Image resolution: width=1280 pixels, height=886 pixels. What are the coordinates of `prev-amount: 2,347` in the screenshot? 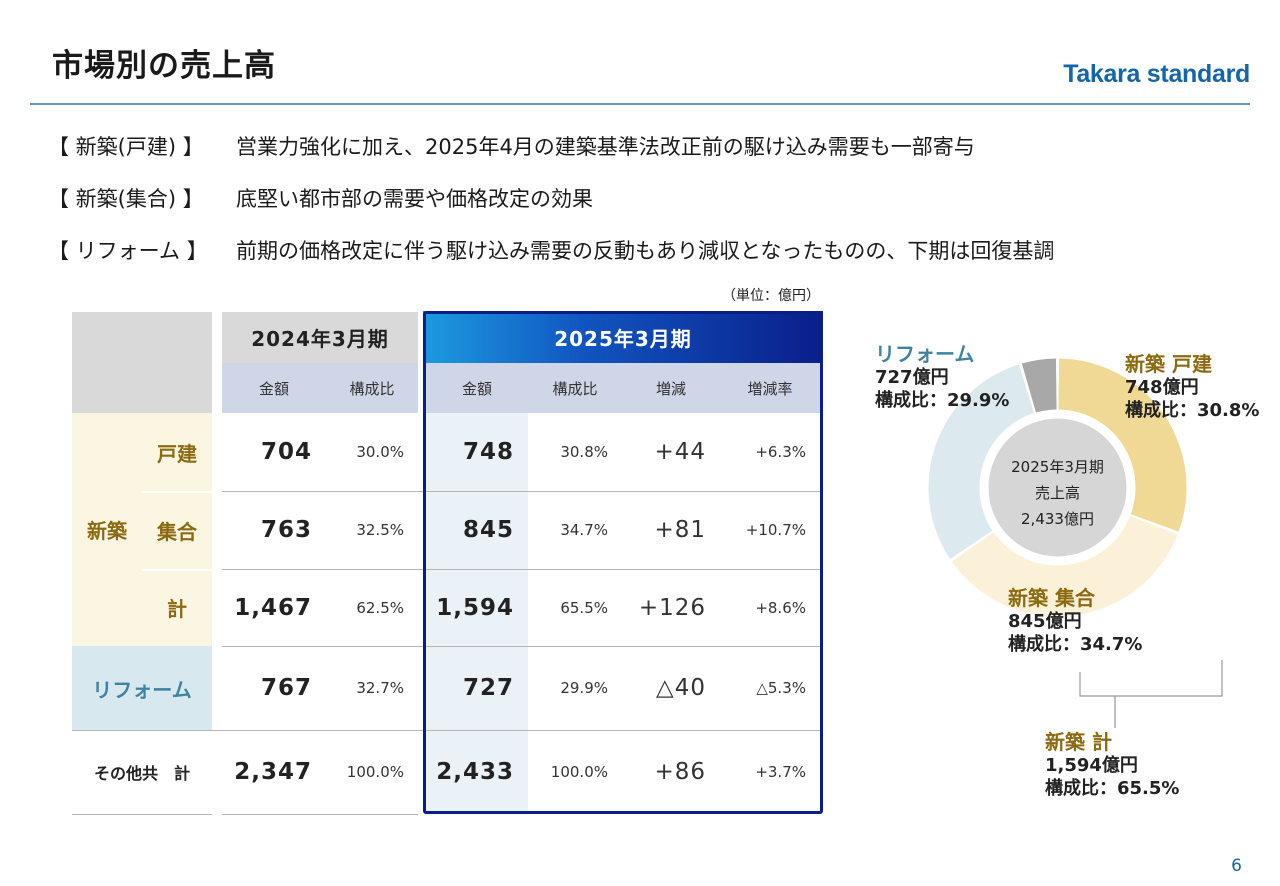 It's located at (273, 772).